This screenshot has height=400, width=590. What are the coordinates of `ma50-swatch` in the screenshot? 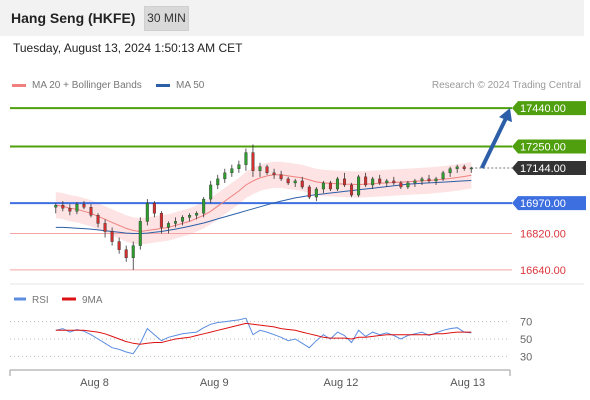 It's located at (163, 85).